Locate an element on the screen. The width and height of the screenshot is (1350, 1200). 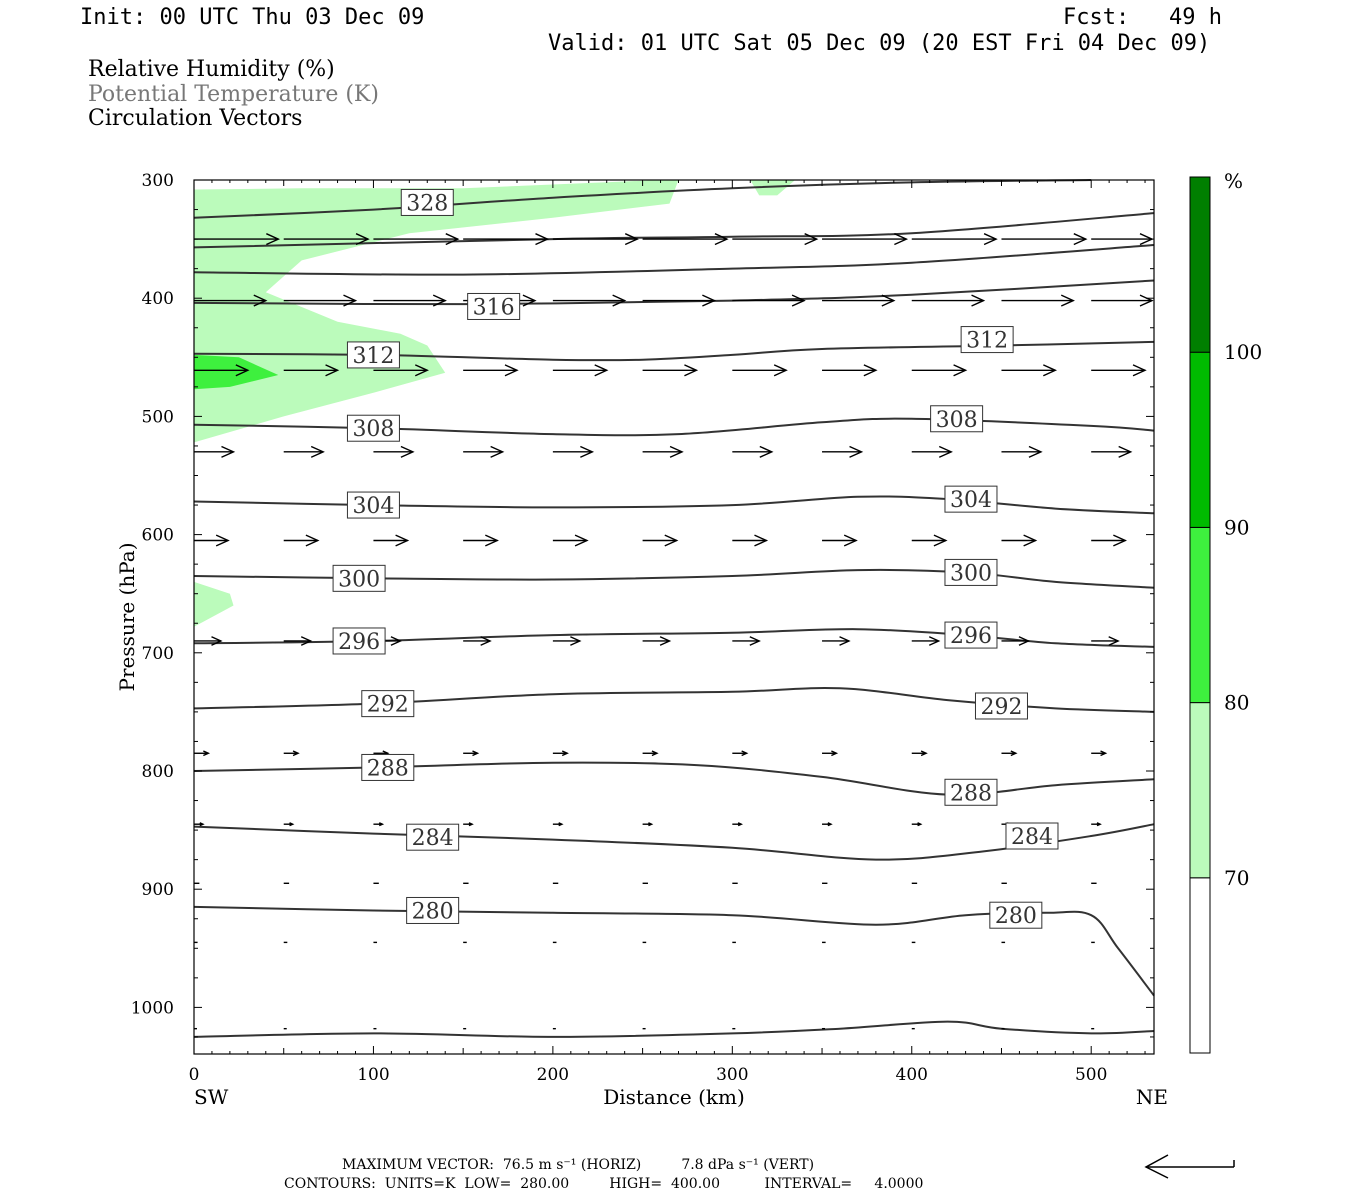
y-tick-label: 700 is located at coordinates (158, 654).